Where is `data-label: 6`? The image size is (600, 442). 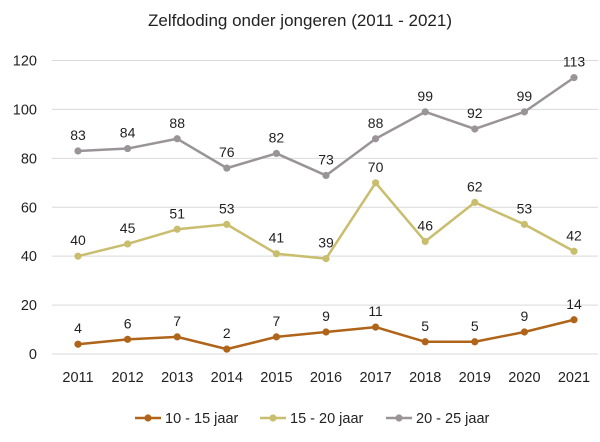 data-label: 6 is located at coordinates (128, 323).